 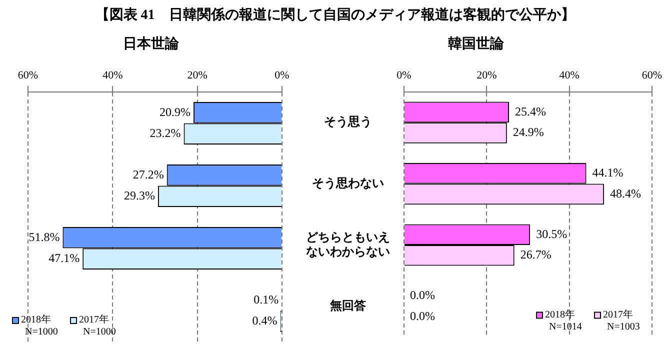 What do you see at coordinates (626, 193) in the screenshot?
I see `data-label: 48.4%` at bounding box center [626, 193].